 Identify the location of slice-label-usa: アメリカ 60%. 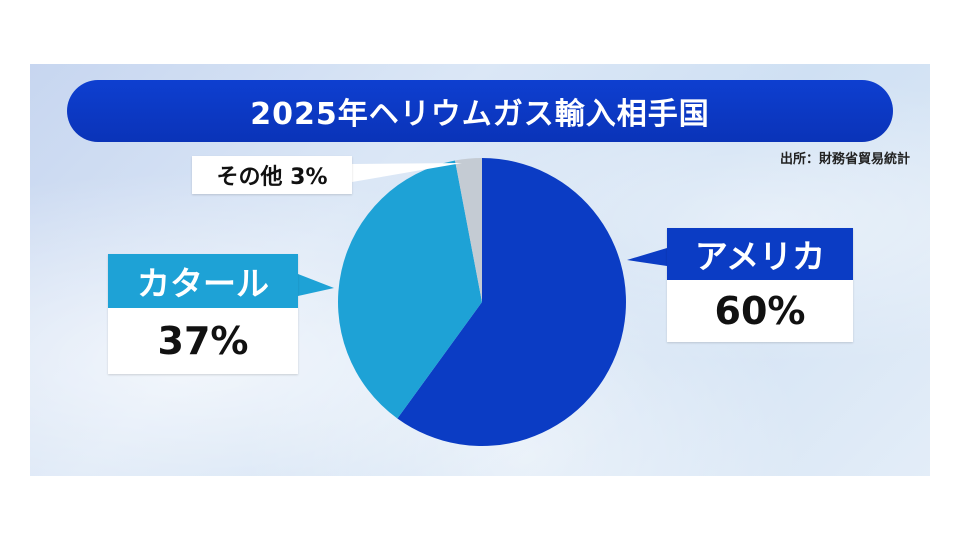
(760, 285).